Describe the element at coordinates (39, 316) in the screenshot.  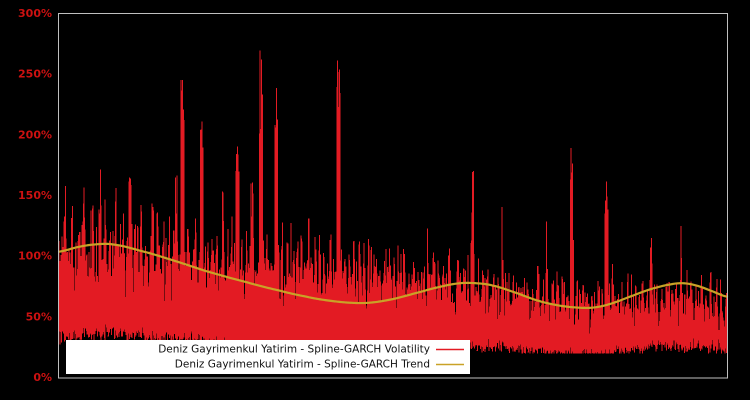
I see `y-tick-label-50: 50%` at that location.